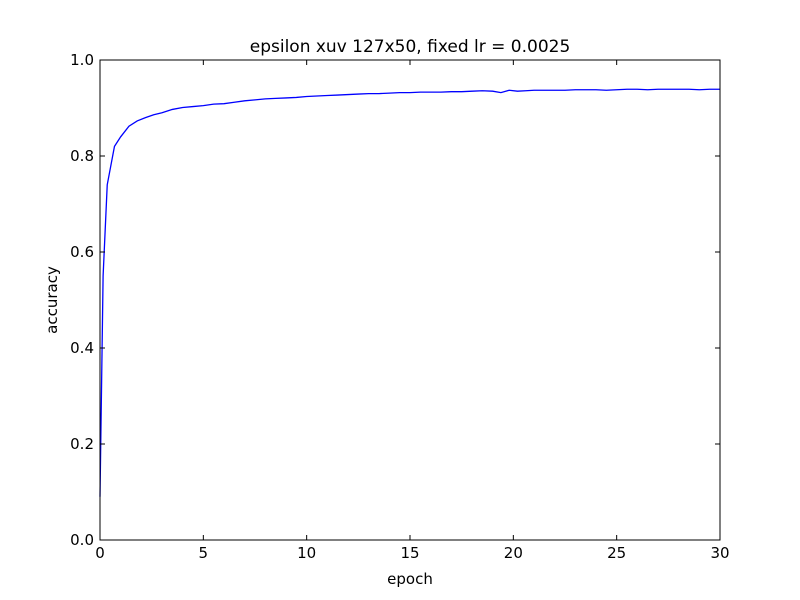 The height and width of the screenshot is (600, 800). Describe the element at coordinates (82, 252) in the screenshot. I see `y-tick-label: 0.6` at that location.